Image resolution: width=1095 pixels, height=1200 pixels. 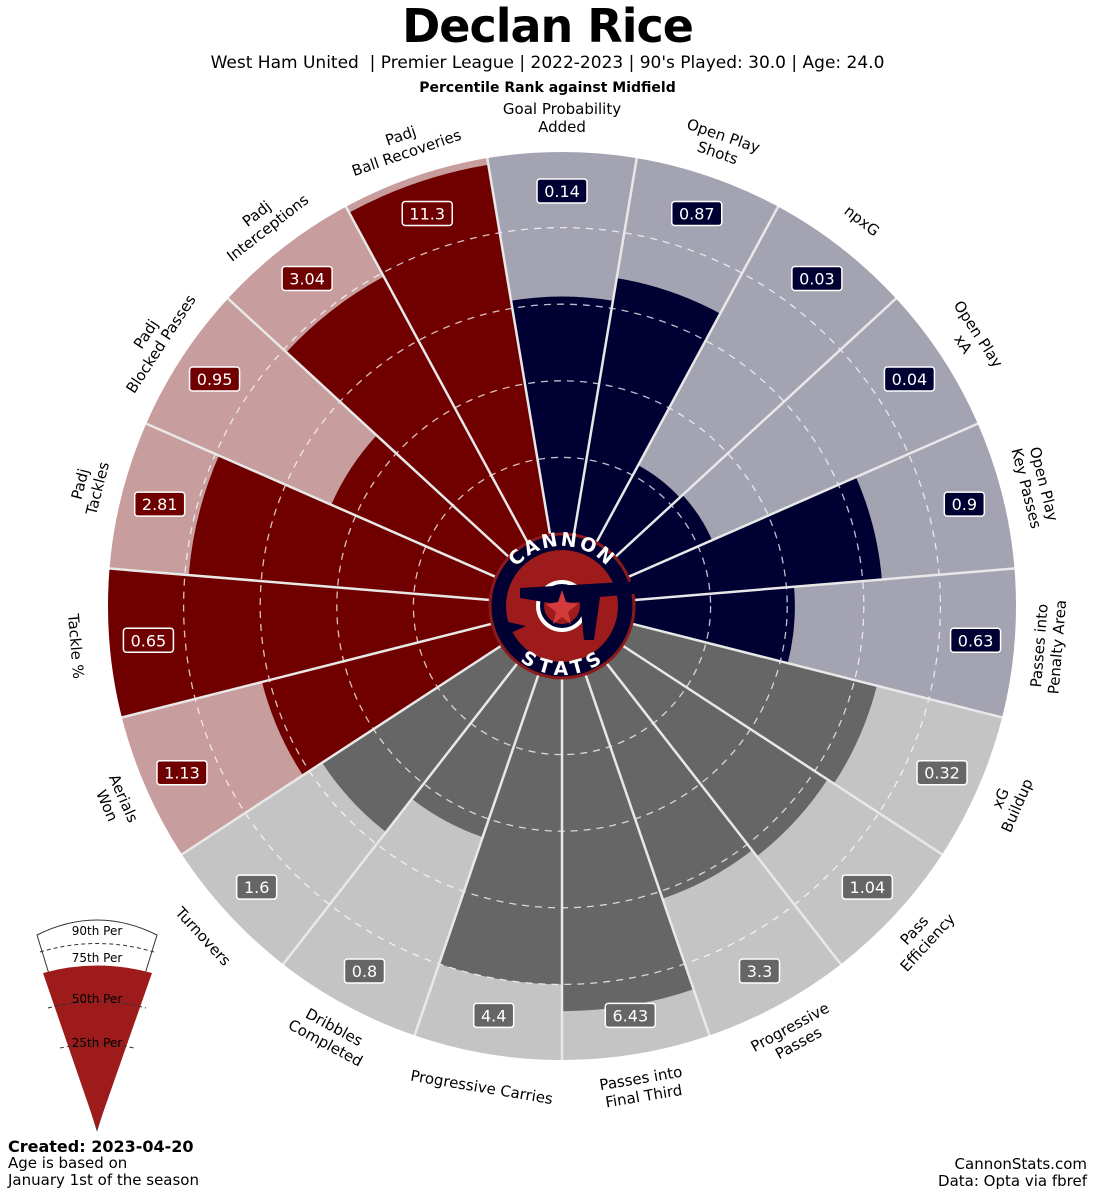 What do you see at coordinates (68, 1163) in the screenshot?
I see `age-note-line-1: Age is based on` at bounding box center [68, 1163].